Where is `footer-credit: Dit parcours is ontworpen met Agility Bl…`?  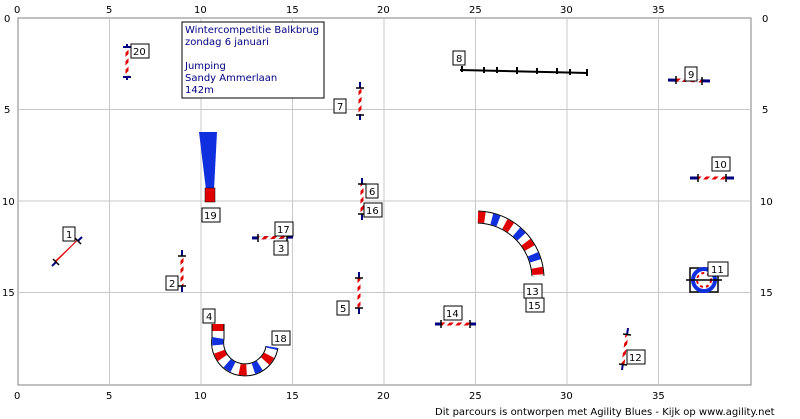 footer-credit: Dit parcours is ontworpen met Agility Bl… is located at coordinates (605, 412).